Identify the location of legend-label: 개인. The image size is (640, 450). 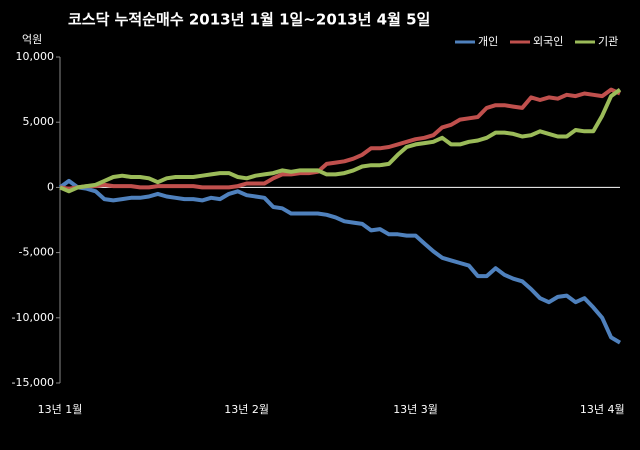
(488, 41).